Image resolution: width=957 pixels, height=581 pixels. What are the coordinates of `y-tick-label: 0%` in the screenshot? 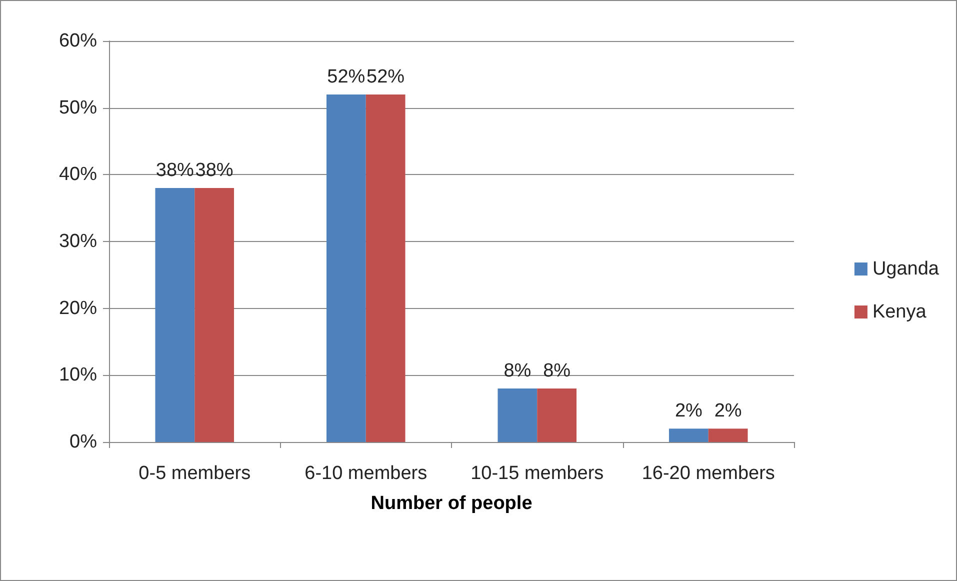 It's located at (84, 442).